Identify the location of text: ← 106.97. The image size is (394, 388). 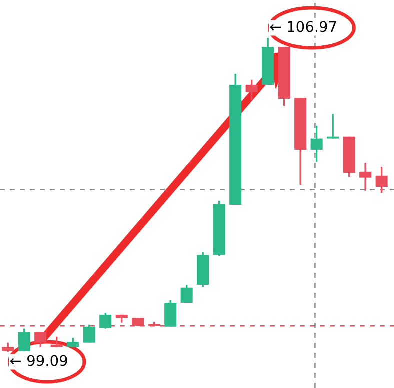
(303, 26).